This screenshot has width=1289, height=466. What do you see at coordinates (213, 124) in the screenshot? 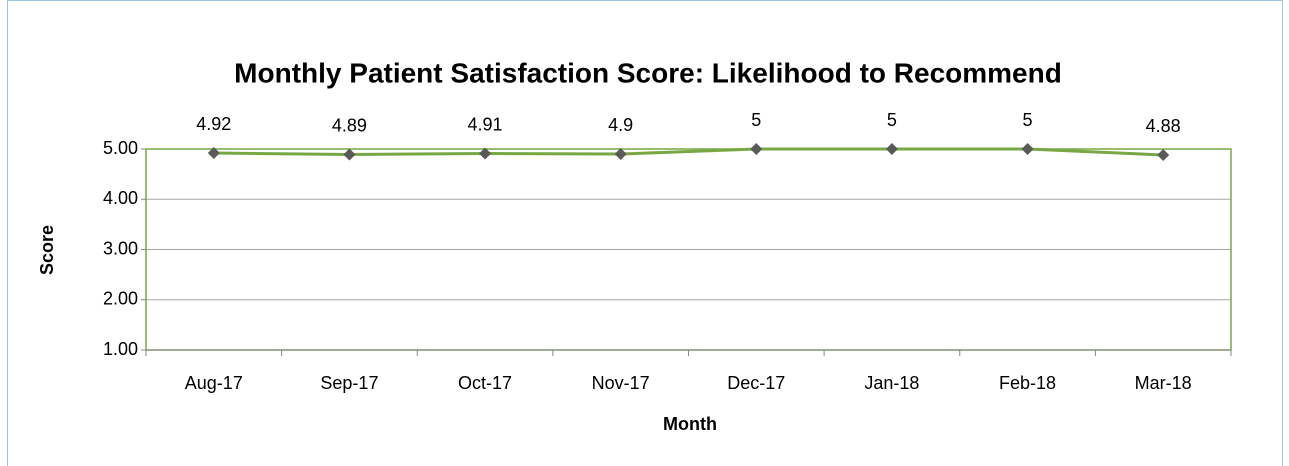
I see `data-label: 4.92` at bounding box center [213, 124].